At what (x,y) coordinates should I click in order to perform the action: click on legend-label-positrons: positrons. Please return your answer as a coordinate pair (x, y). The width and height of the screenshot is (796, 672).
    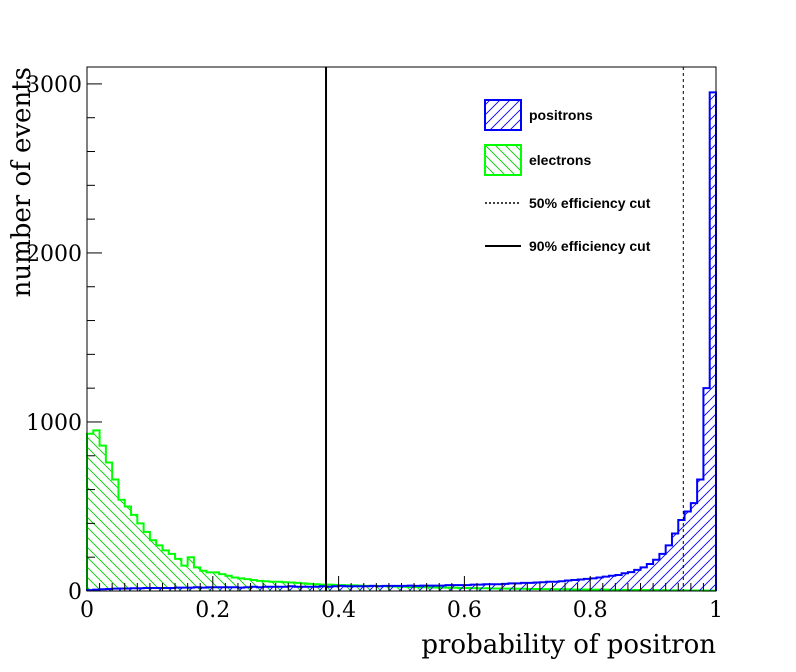
    Looking at the image, I should click on (561, 115).